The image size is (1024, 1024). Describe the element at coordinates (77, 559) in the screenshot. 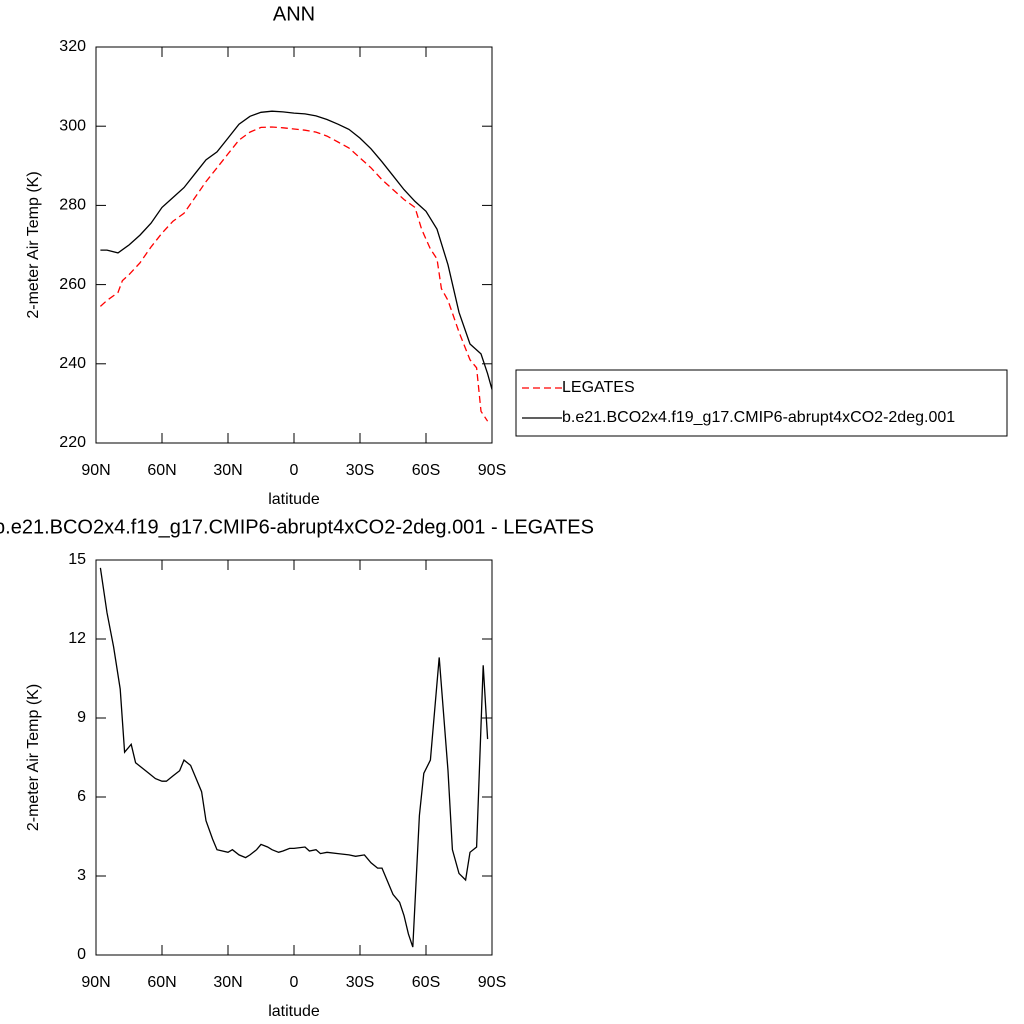

I see `y-tick-label: 15` at that location.